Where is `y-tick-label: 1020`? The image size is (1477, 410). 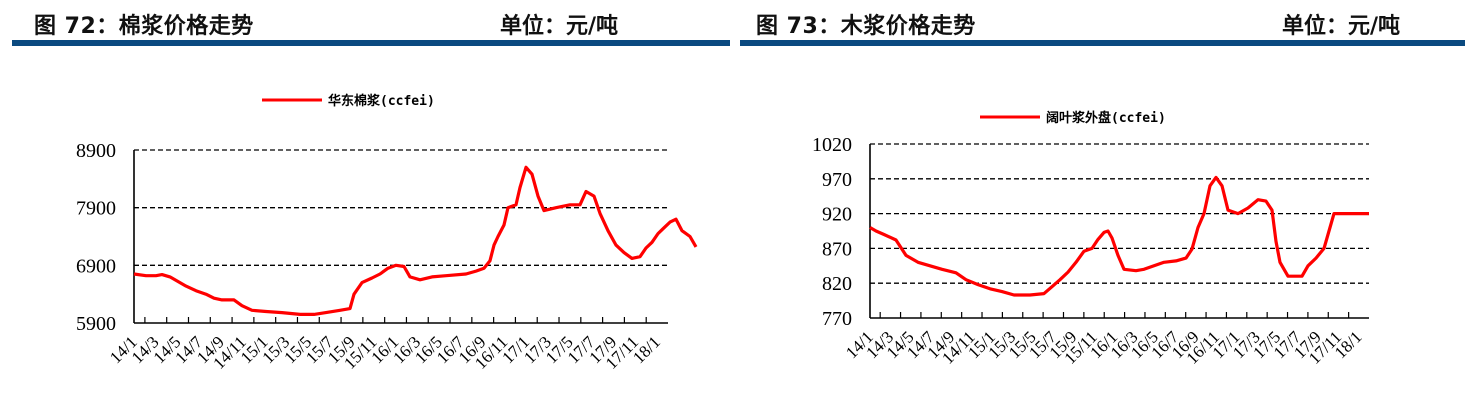
y-tick-label: 1020 is located at coordinates (832, 145).